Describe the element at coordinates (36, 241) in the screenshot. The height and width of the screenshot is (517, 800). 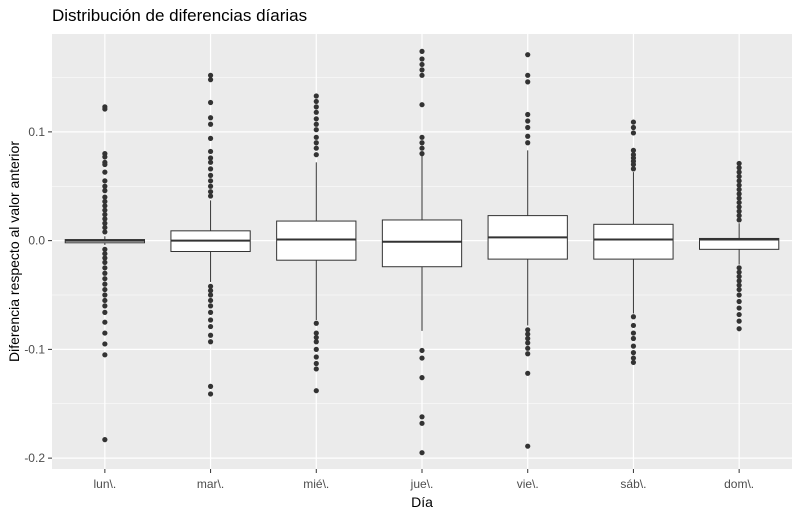
I see `y-tick-label: 0.0` at that location.